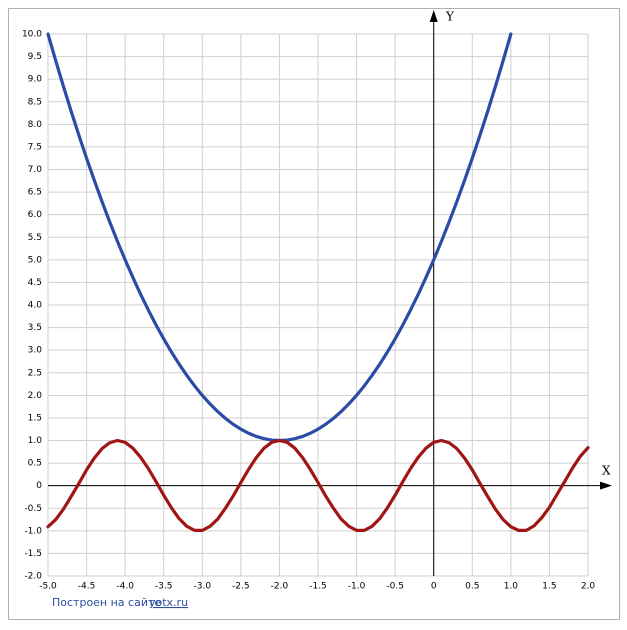 The width and height of the screenshot is (627, 630). Describe the element at coordinates (33, 554) in the screenshot. I see `y-tick-label: -1.5` at that location.